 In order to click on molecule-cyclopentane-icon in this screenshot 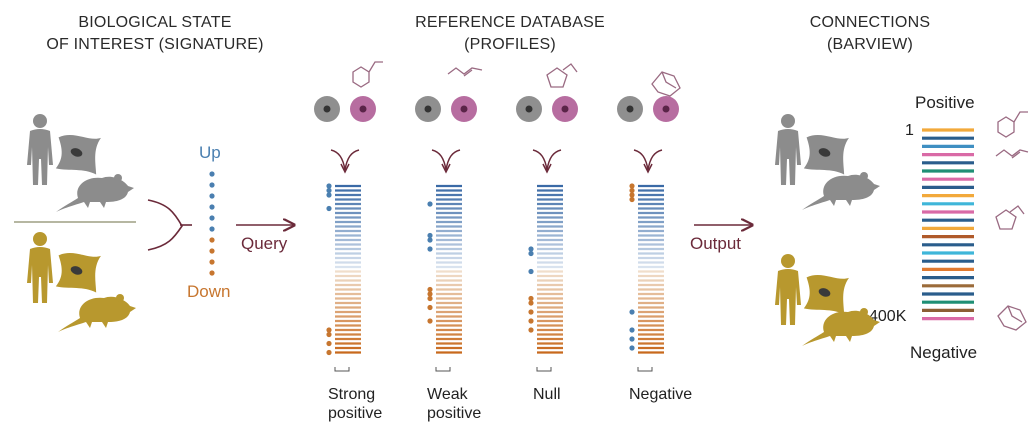, I will do `click(1010, 217)`.